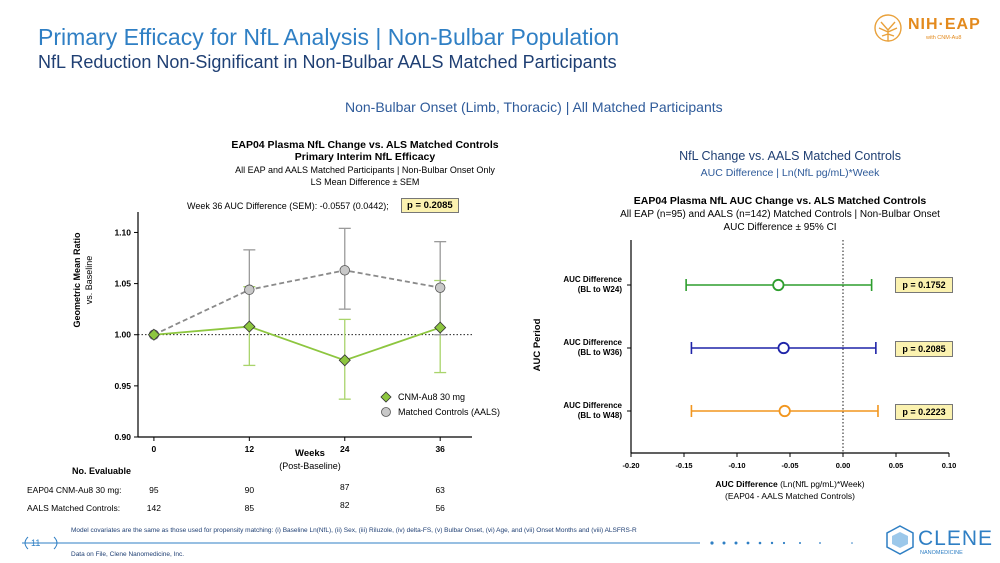 The width and height of the screenshot is (1000, 563). What do you see at coordinates (790, 496) in the screenshot?
I see `right-x-axis-label-2: (EAP04 - AALS Matched Controls)` at bounding box center [790, 496].